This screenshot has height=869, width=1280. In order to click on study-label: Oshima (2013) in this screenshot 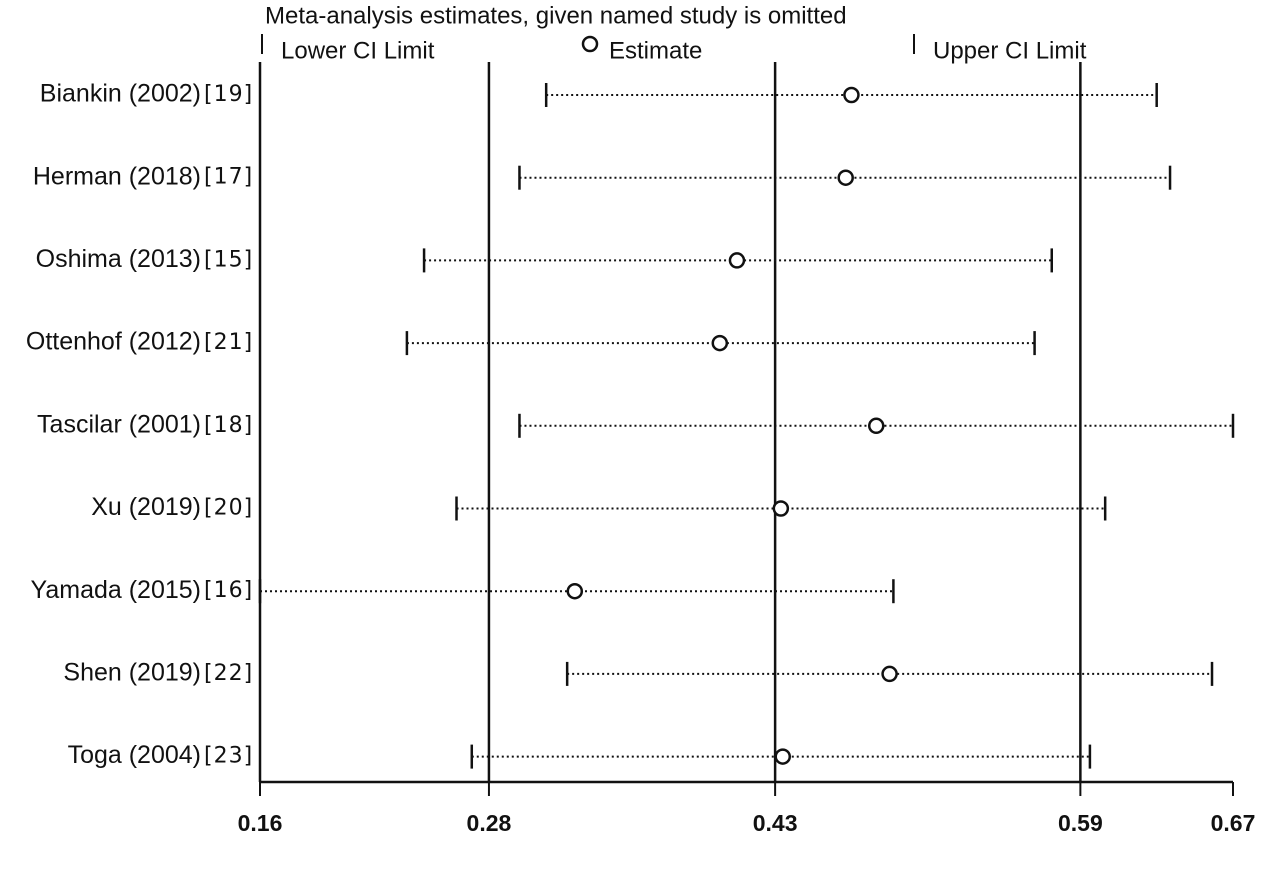, I will do `click(118, 259)`.